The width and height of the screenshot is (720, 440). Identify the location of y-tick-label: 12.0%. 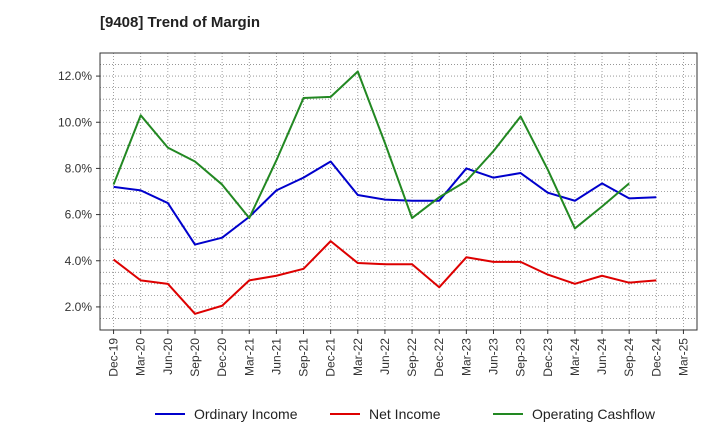
(75, 76).